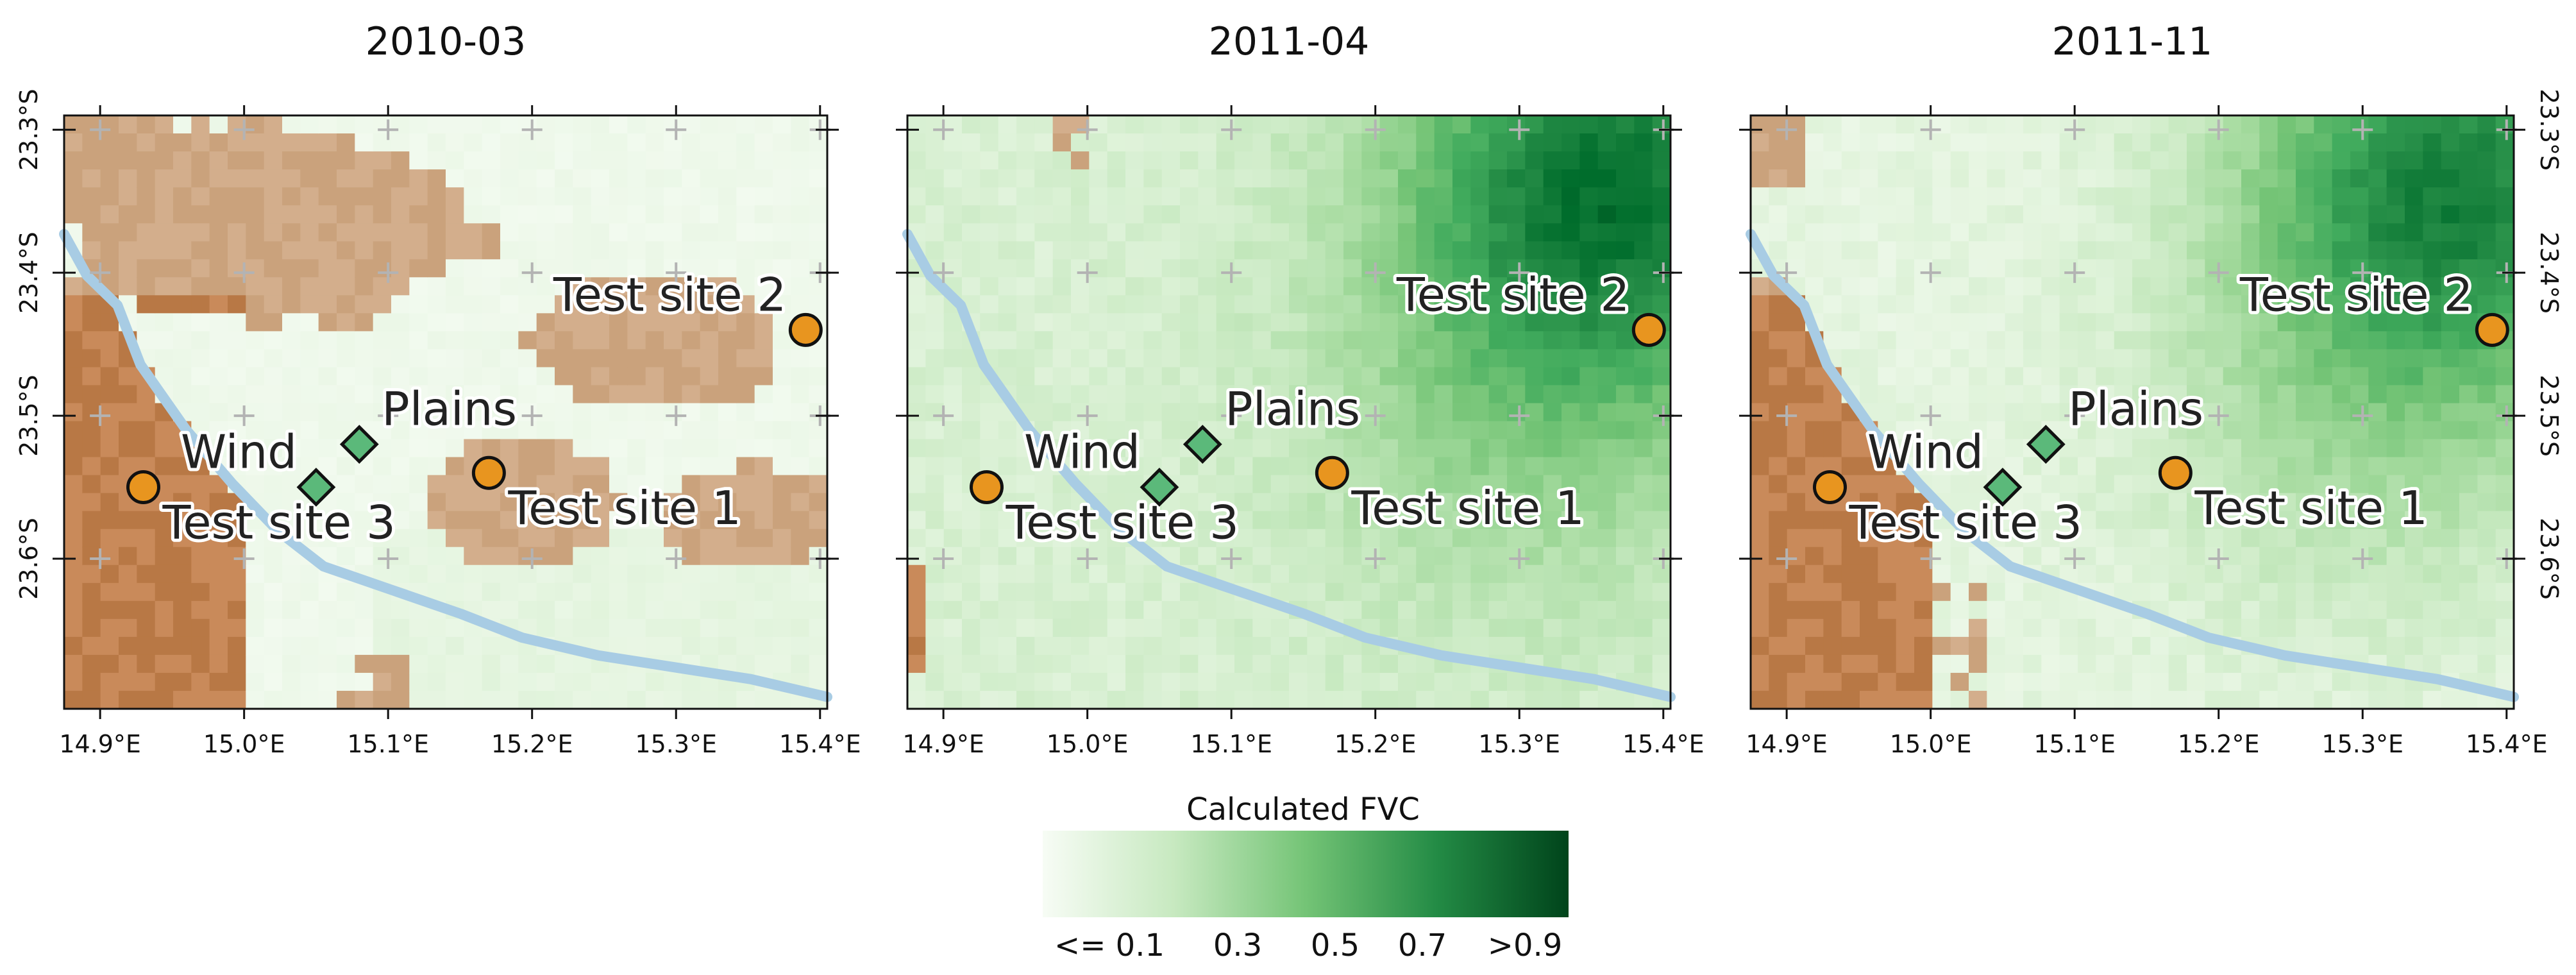 This screenshot has height=975, width=2576. I want to click on panel-title: 2011-11, so click(2132, 41).